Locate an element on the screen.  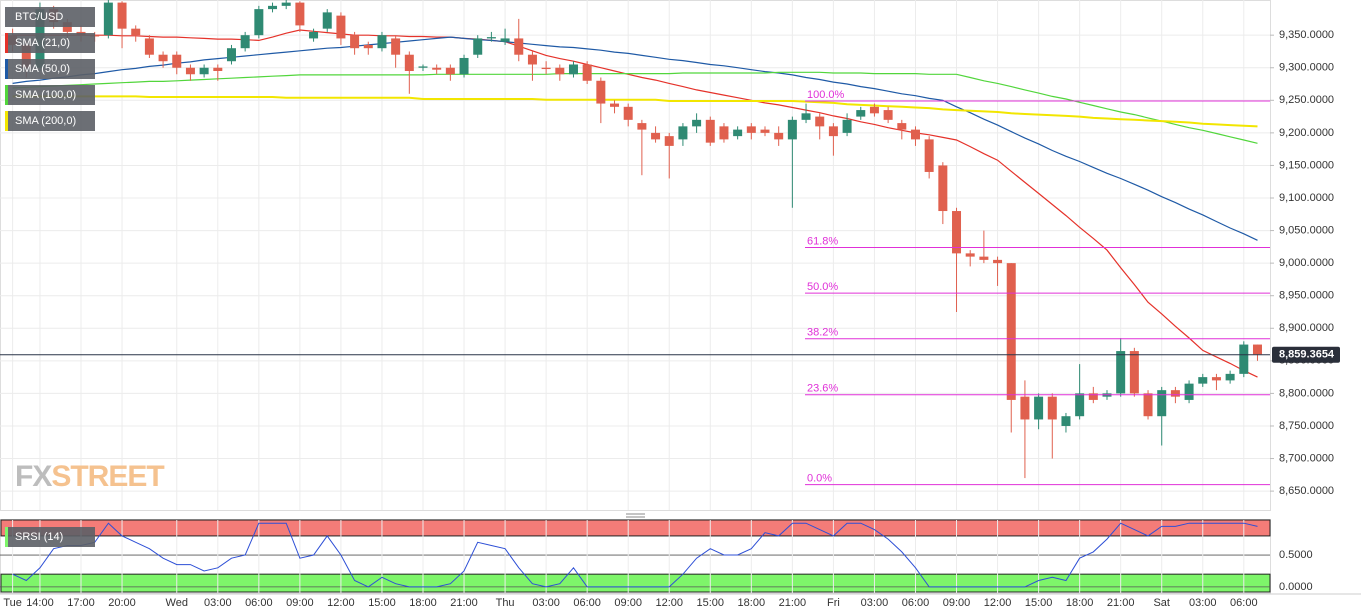
band is located at coordinates (635, 528).